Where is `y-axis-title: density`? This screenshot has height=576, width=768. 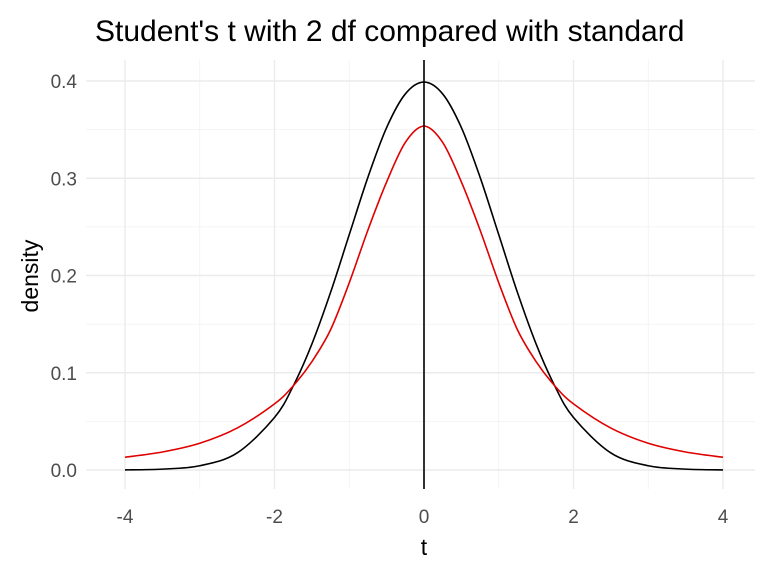 y-axis-title: density is located at coordinates (30, 275).